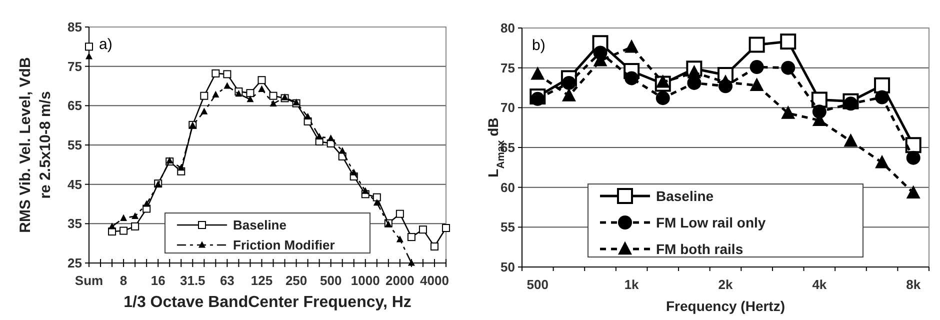  I want to click on x-tick-label: 63, so click(227, 280).